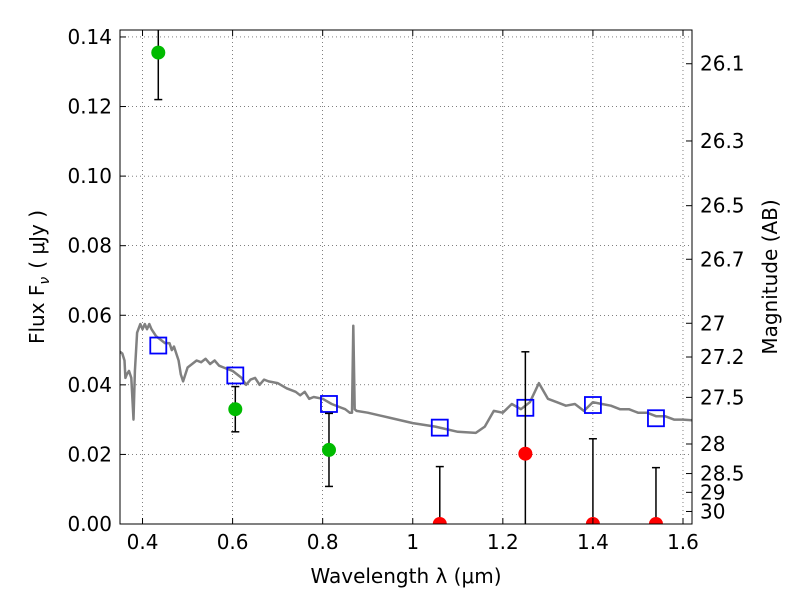  What do you see at coordinates (503, 542) in the screenshot?
I see `x-tick-label: 1.2` at bounding box center [503, 542].